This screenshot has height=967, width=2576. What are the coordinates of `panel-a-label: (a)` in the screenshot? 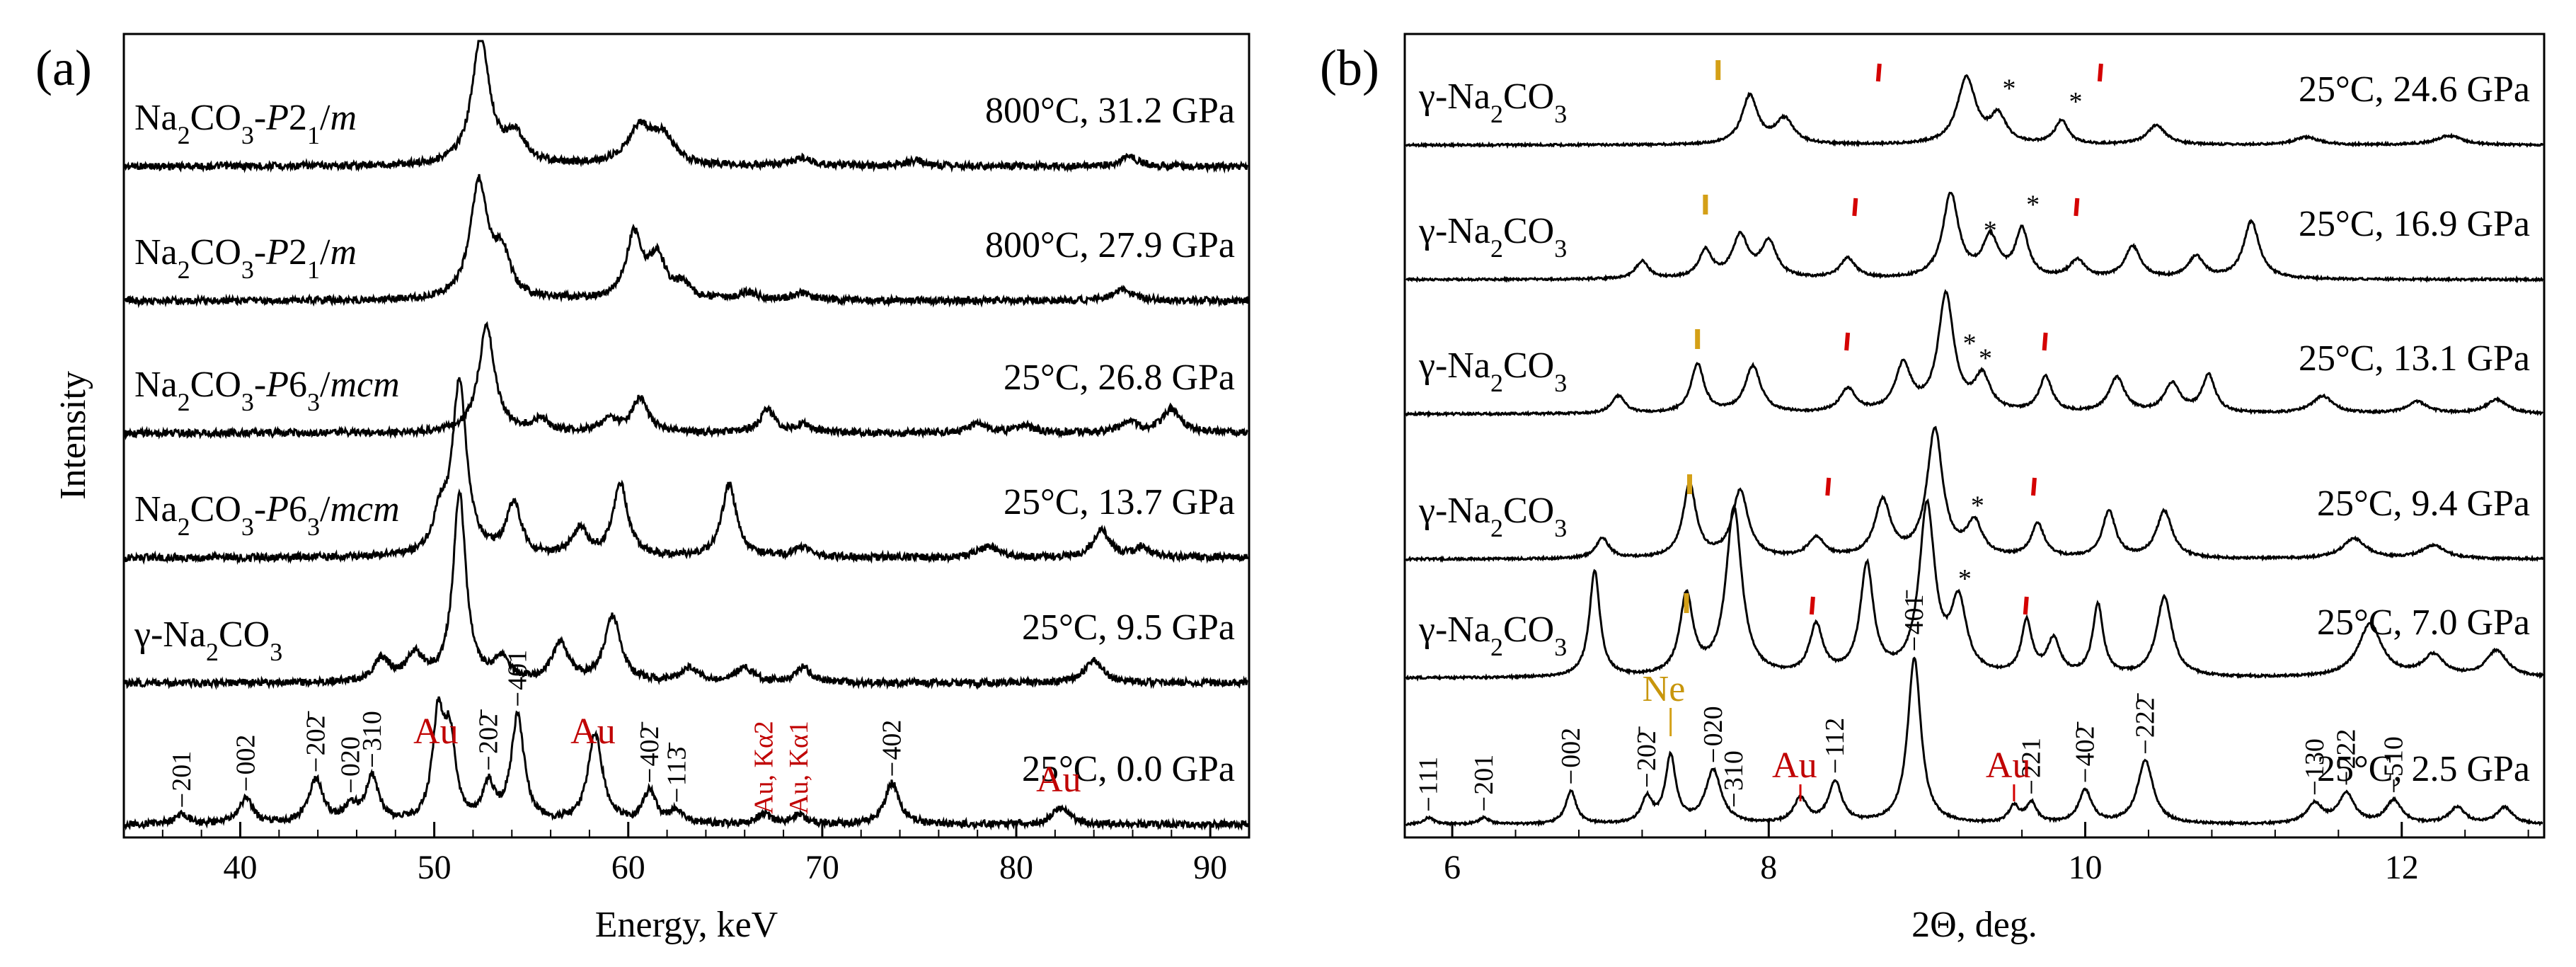 It's located at (64, 68).